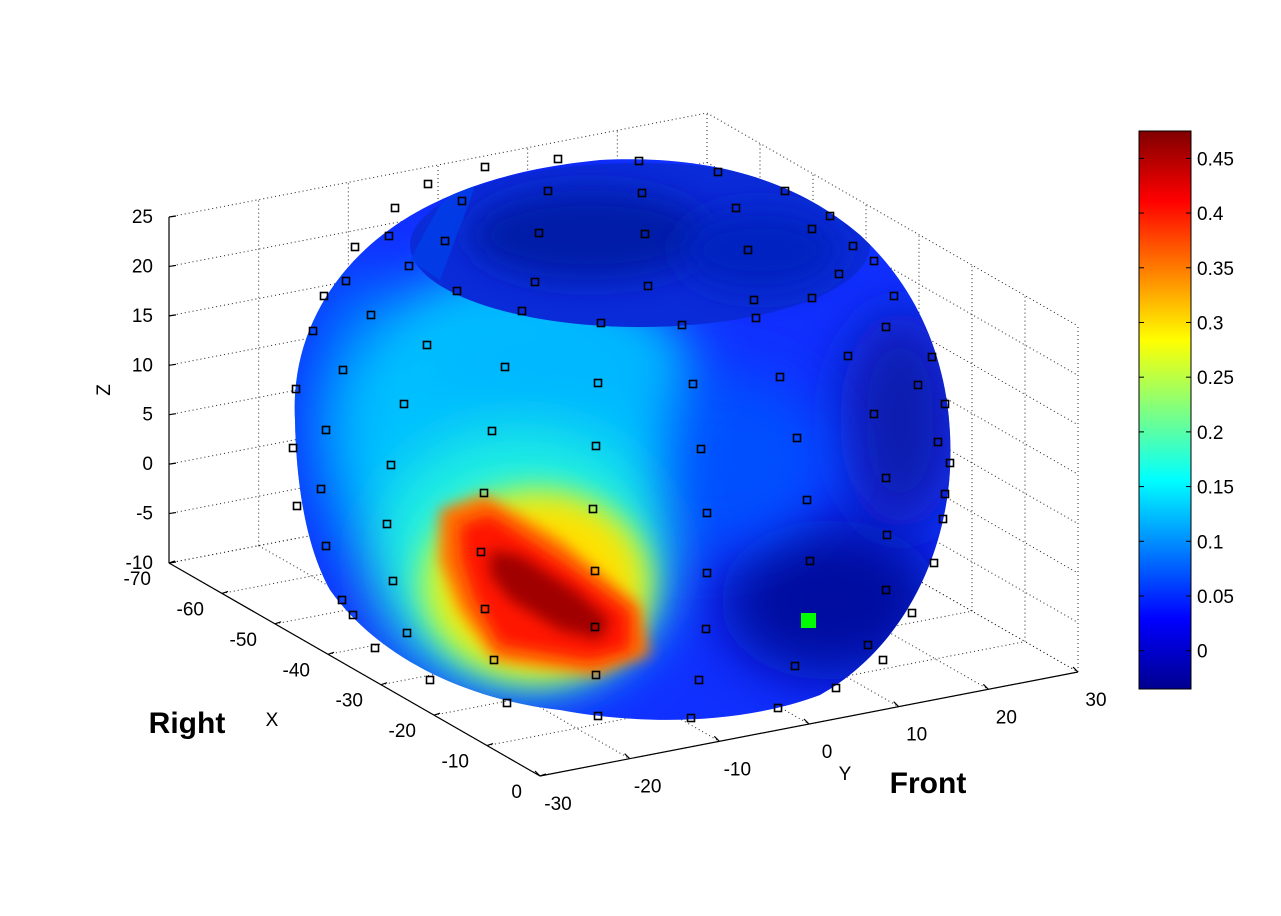  I want to click on x-tick-label: 0, so click(516, 792).